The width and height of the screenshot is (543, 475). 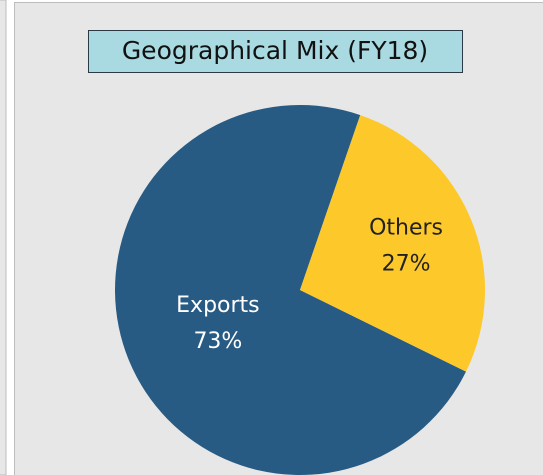 What do you see at coordinates (3, 237) in the screenshot?
I see `side-panel` at bounding box center [3, 237].